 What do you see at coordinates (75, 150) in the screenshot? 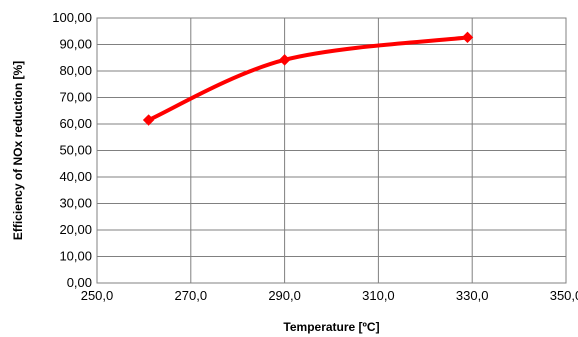
I see `y-tick-label: 50,00` at bounding box center [75, 150].